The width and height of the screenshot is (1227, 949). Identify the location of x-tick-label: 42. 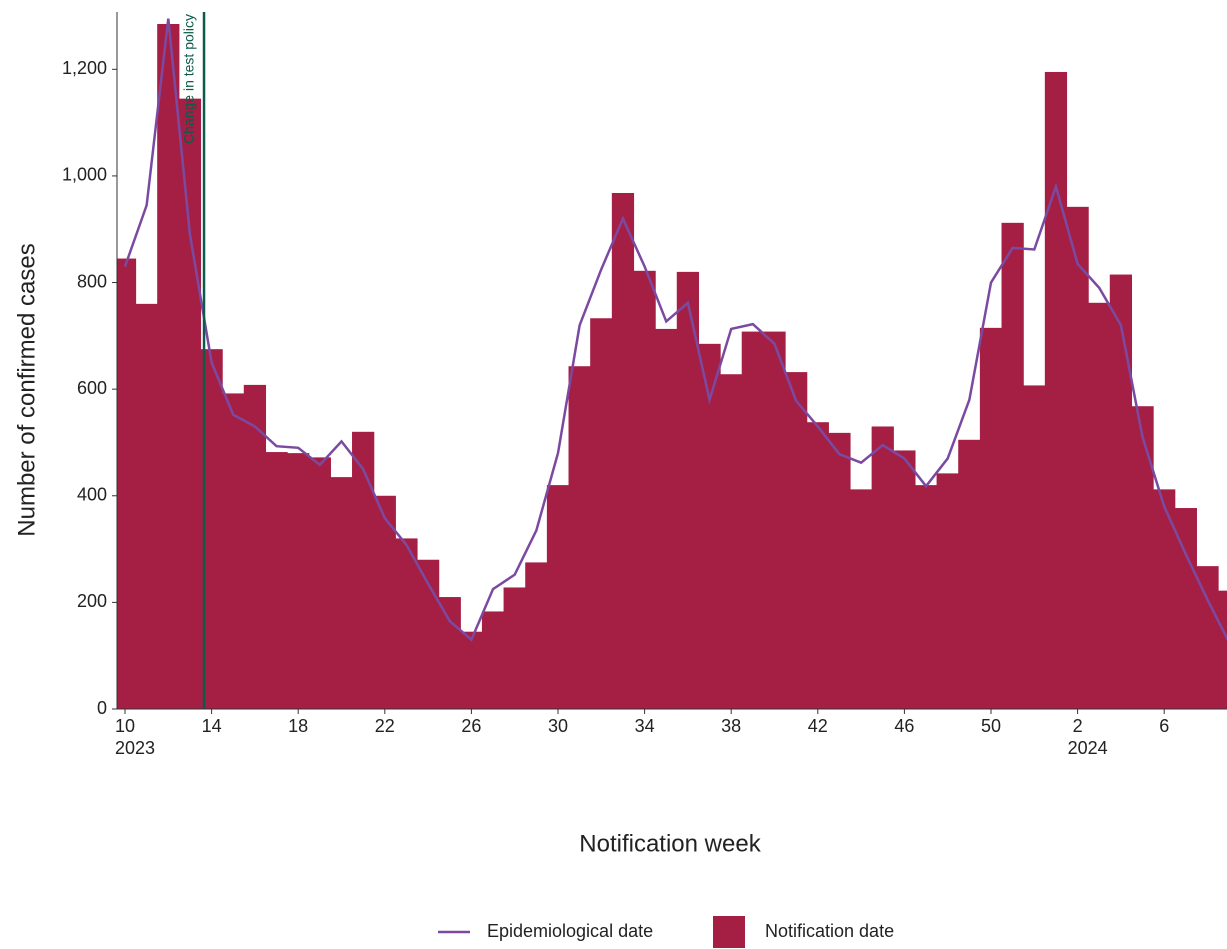
(818, 726).